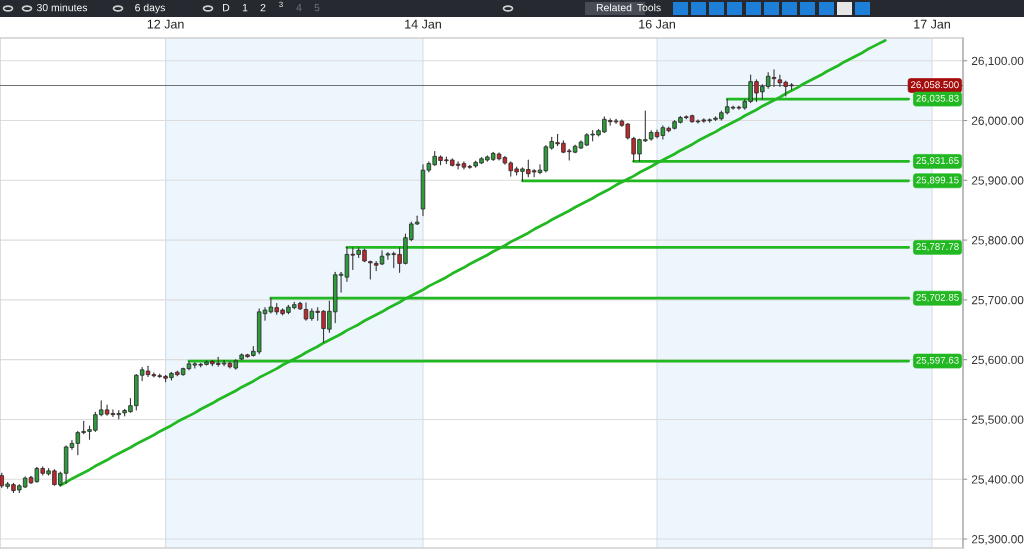  Describe the element at coordinates (937, 98) in the screenshot. I see `series-label: 26,035.83` at that location.